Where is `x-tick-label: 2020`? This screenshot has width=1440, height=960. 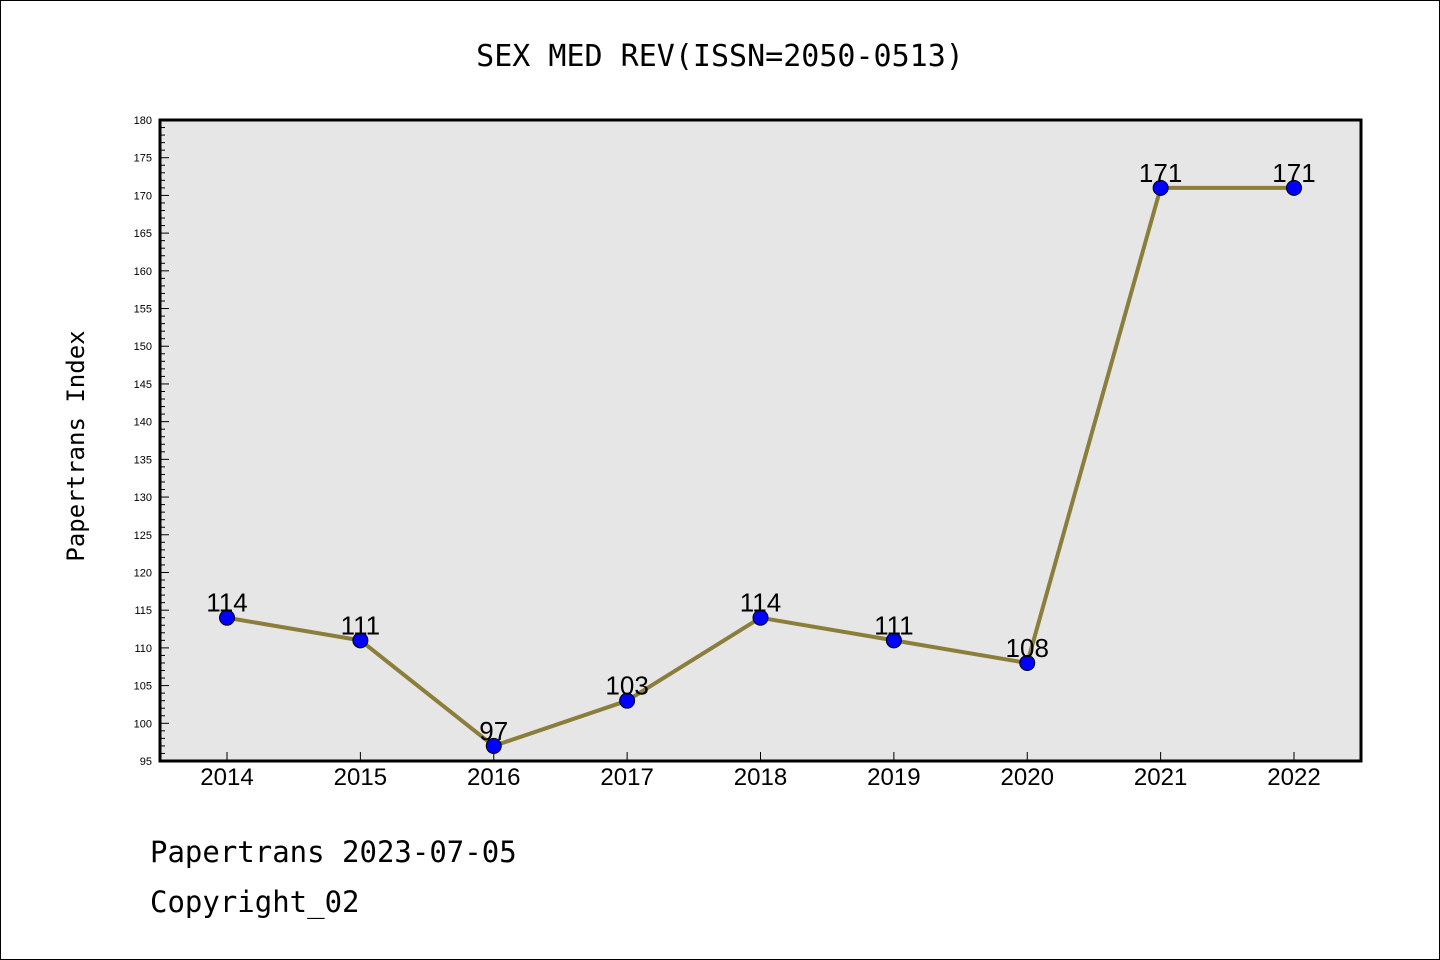 x-tick-label: 2020 is located at coordinates (1027, 777).